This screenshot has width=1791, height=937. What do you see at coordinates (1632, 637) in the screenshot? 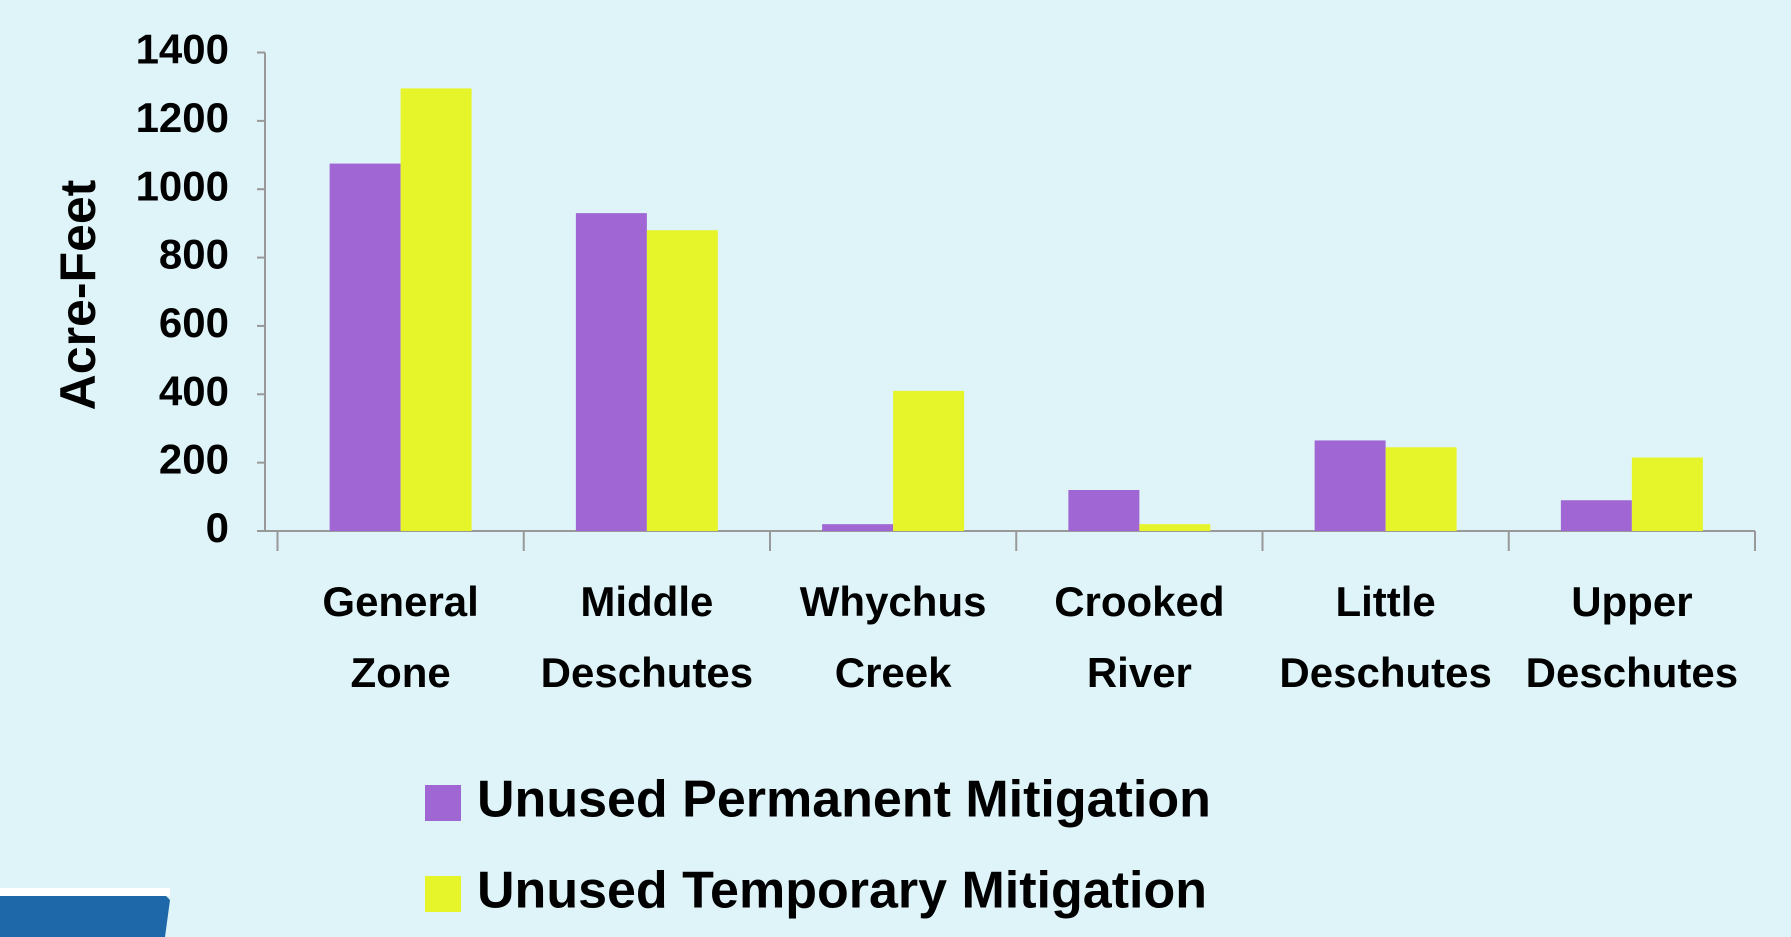
I see `x-tick-label: Upper Deschutes` at bounding box center [1632, 637].